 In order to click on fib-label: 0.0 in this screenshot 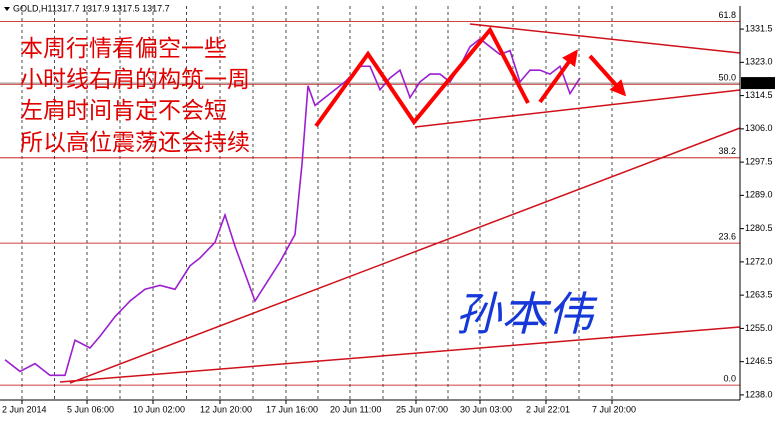, I will do `click(729, 379)`.